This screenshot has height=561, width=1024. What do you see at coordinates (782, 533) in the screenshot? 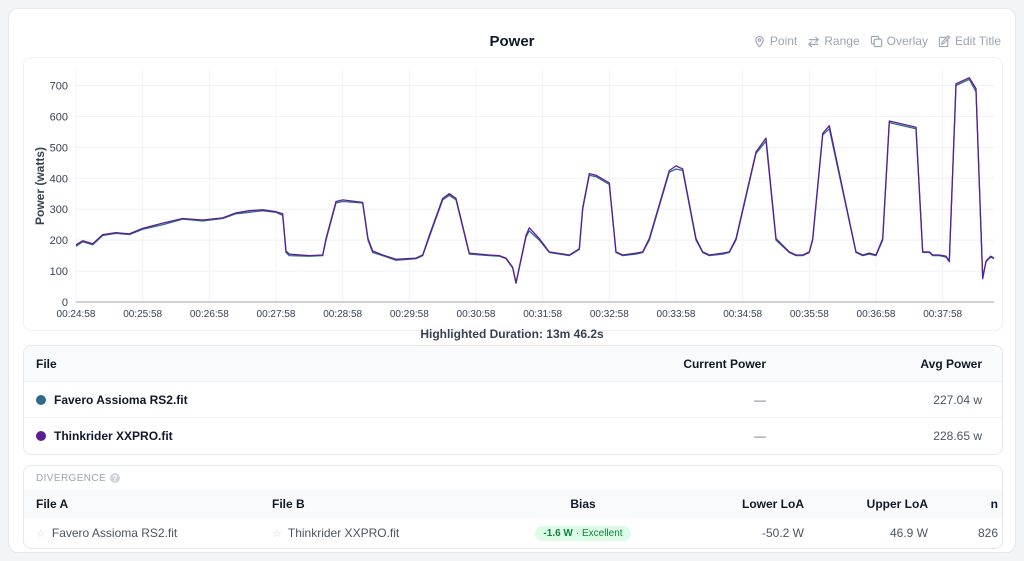
I see `lower-loa-cell: -50.2 W` at bounding box center [782, 533].